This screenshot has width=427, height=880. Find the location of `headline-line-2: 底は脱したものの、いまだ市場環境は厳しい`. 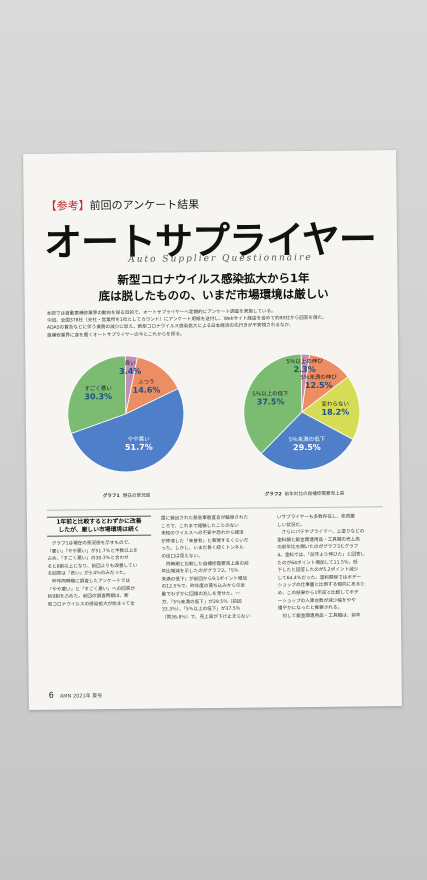

headline-line-2: 底は脱したものの、いまだ市場環境は厳しい is located at coordinates (213, 295).